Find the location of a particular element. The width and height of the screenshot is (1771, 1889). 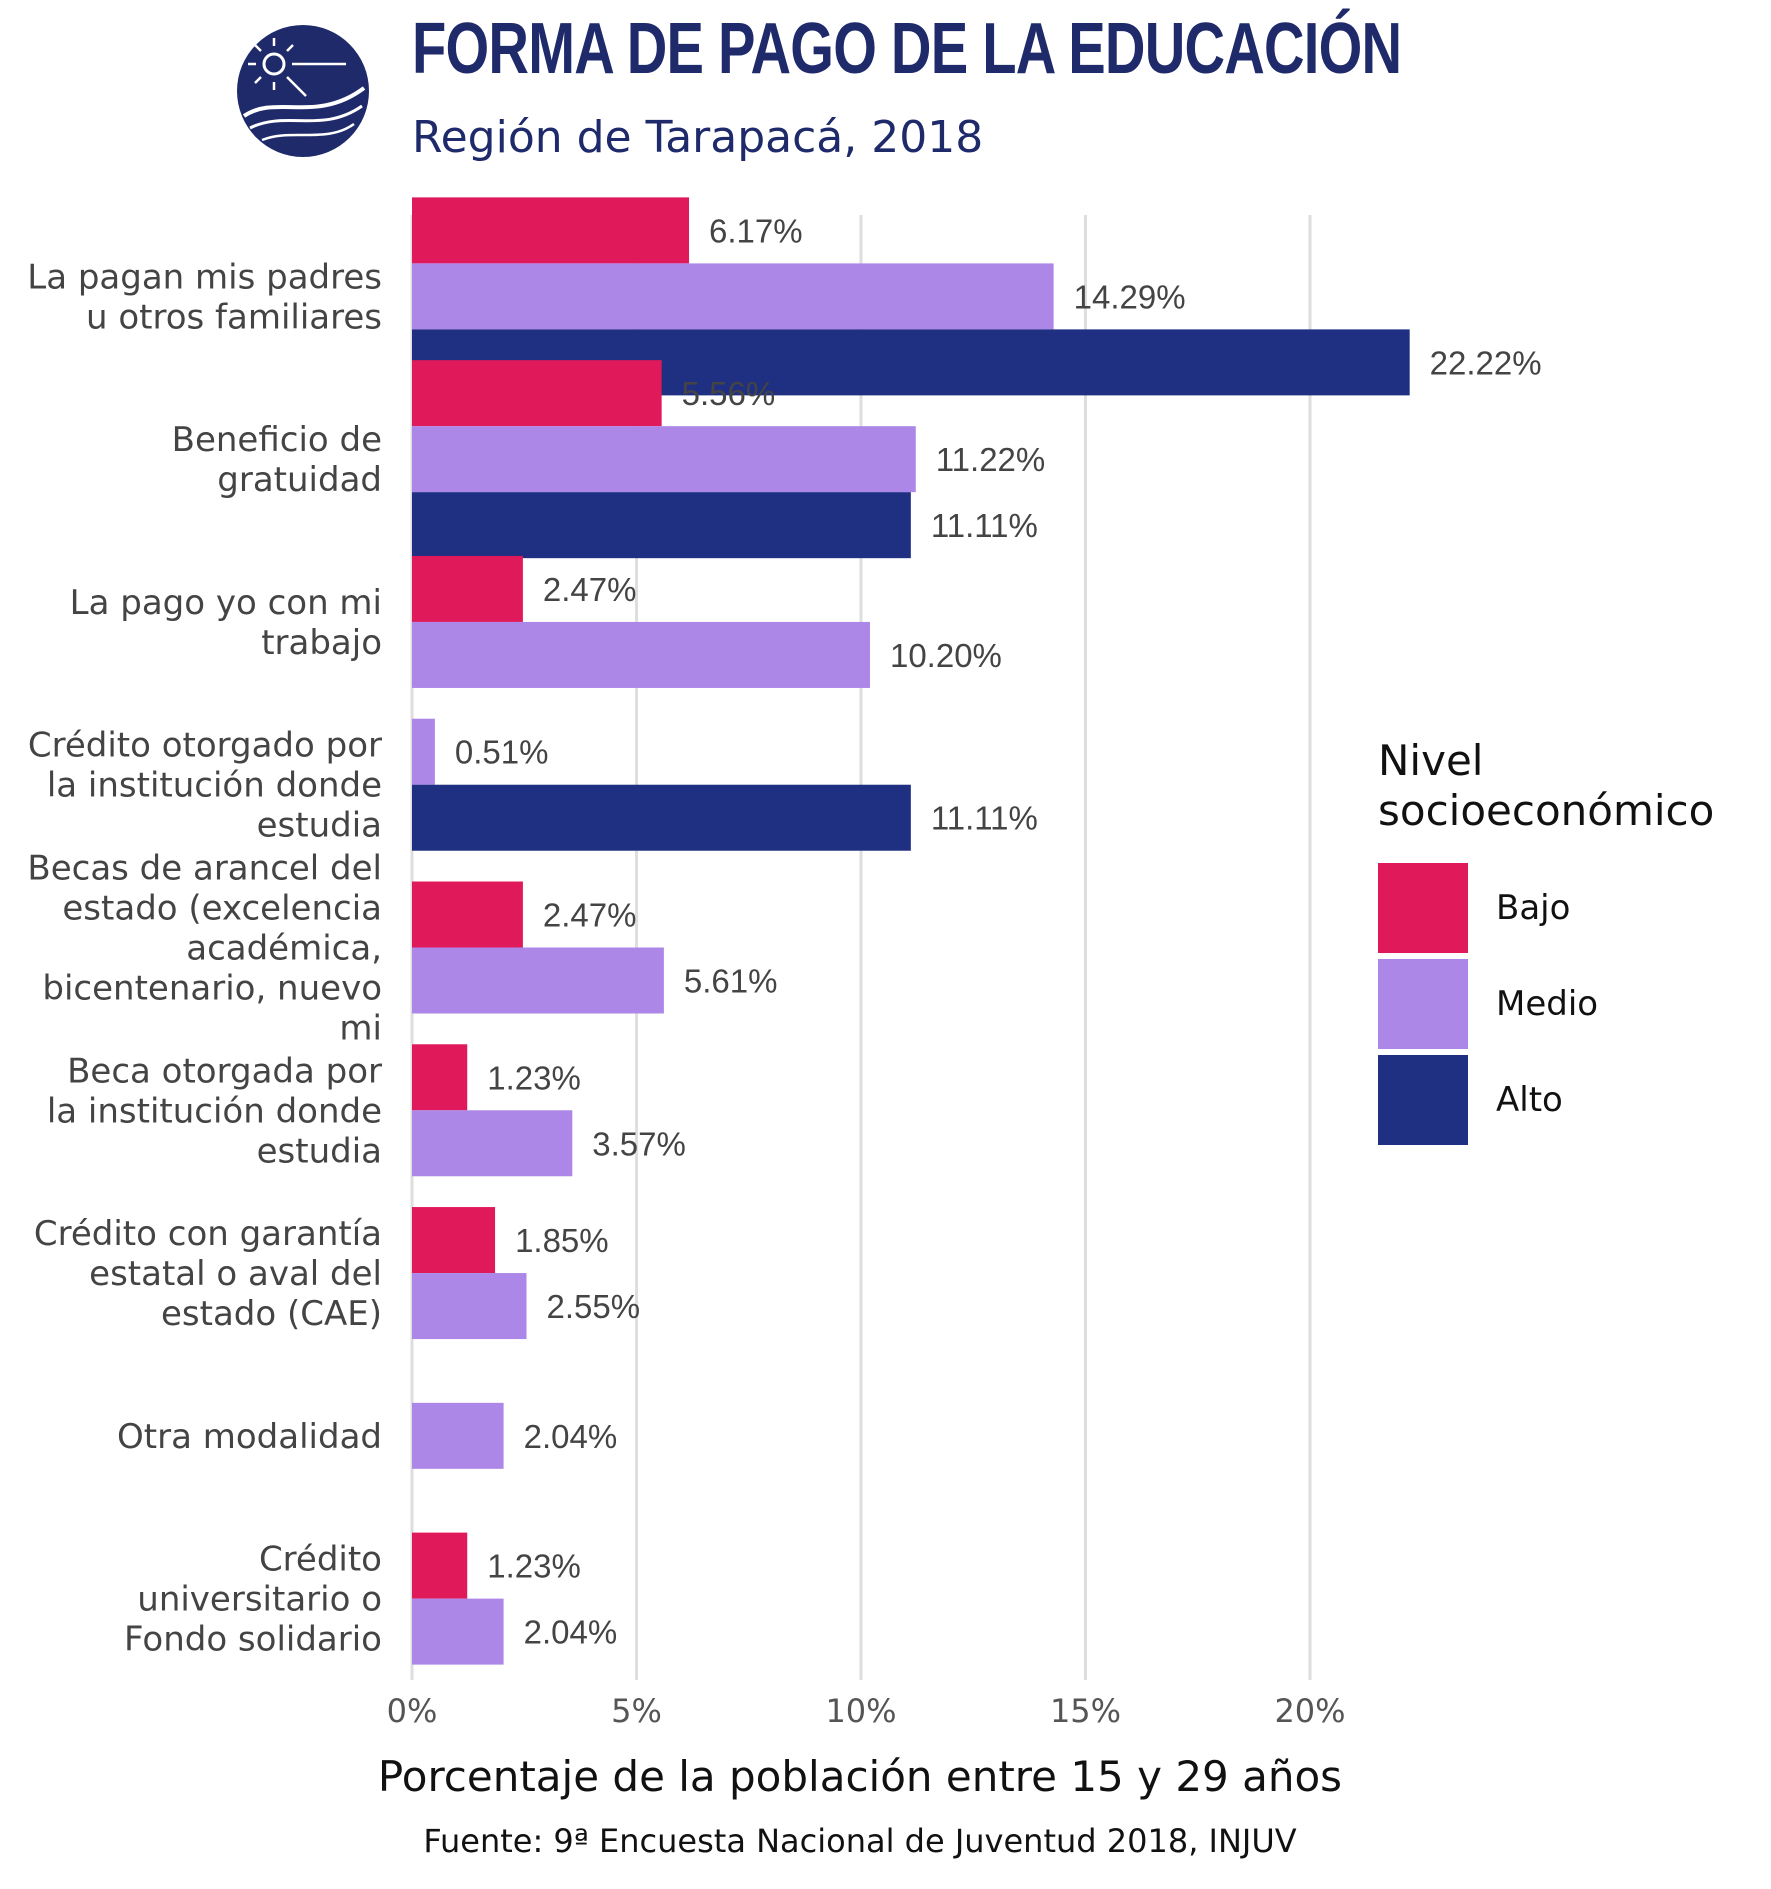

data-label: 10.20% is located at coordinates (946, 655).